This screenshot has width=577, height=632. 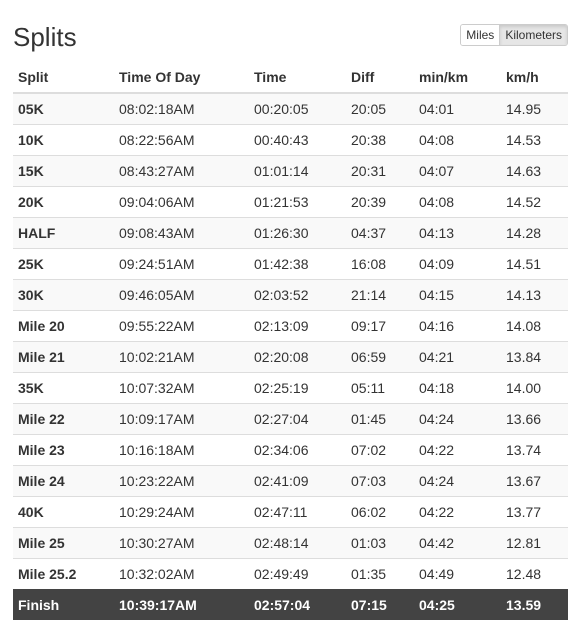 What do you see at coordinates (290, 108) in the screenshot?
I see `table-row: 05K 08:02:18AM 00:20:05 20:05 04:01 14.95` at bounding box center [290, 108].